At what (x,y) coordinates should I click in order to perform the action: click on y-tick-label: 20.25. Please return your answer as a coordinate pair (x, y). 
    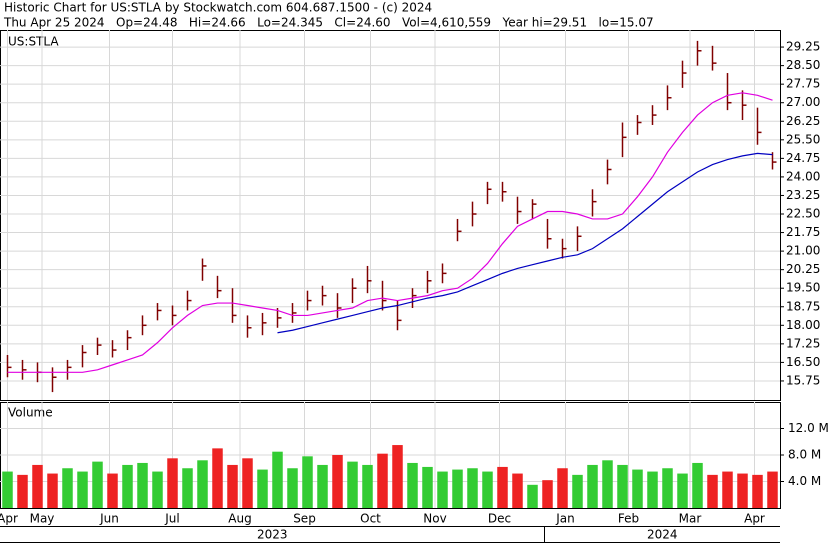
    Looking at the image, I should click on (803, 269).